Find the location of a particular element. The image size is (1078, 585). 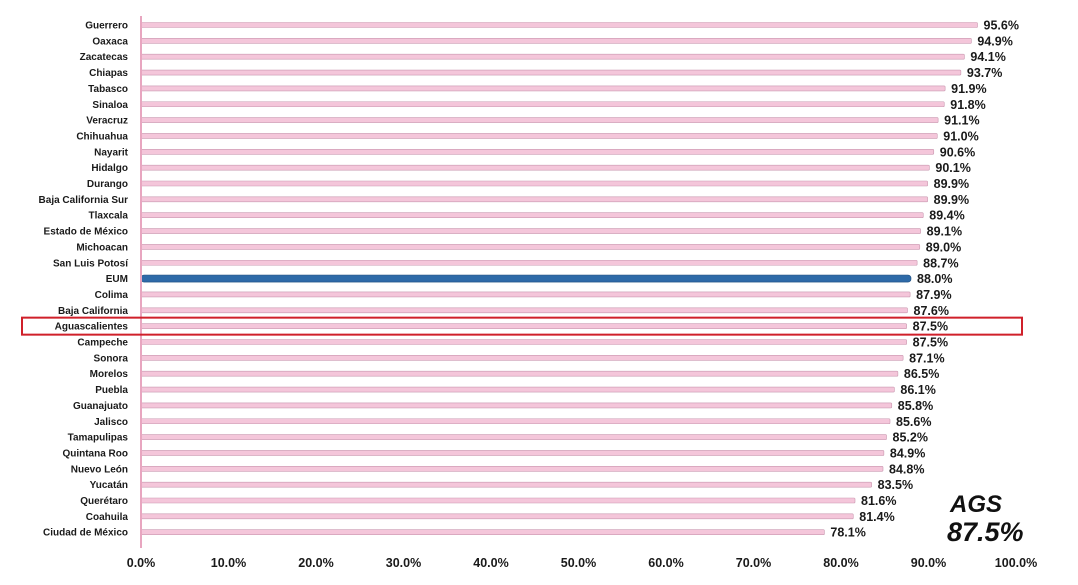

bar-baja-california-sur is located at coordinates (534, 199).